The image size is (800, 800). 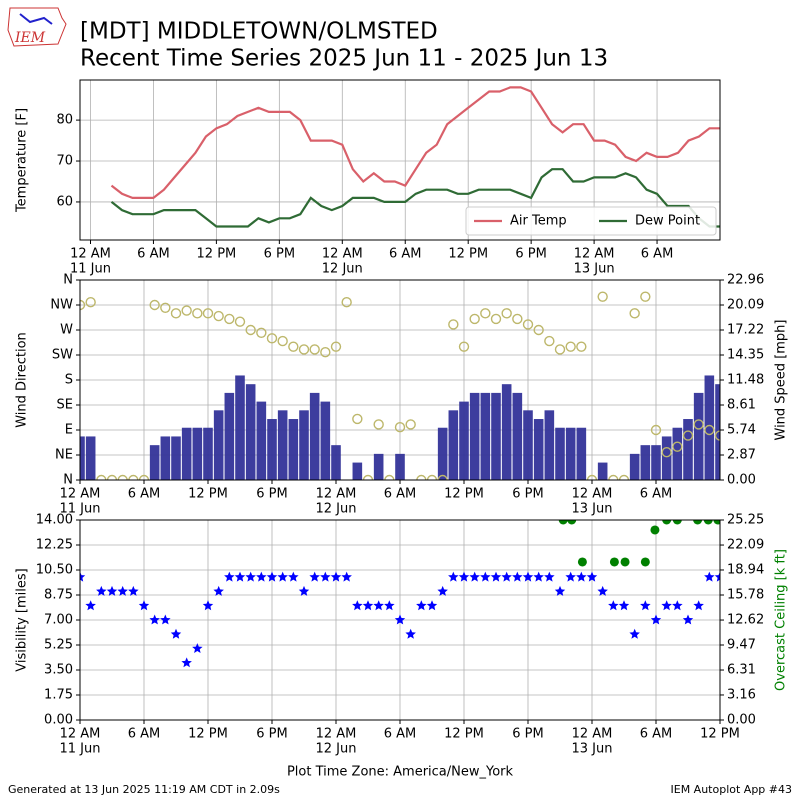 I want to click on line, so click(x=415, y=142).